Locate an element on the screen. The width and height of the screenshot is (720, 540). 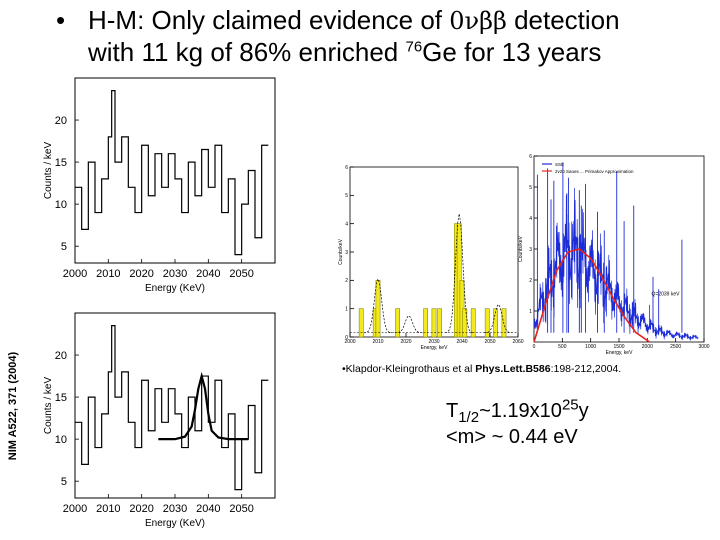
title-line-1-tail: detection is located at coordinates (563, 20).